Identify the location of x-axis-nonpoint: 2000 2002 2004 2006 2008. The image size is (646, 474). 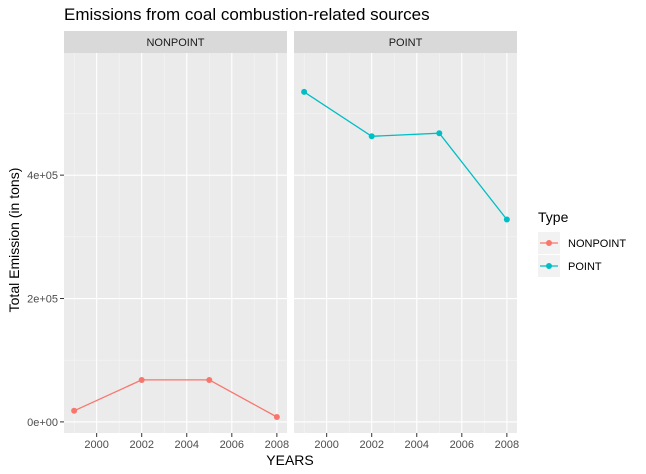
(186, 442).